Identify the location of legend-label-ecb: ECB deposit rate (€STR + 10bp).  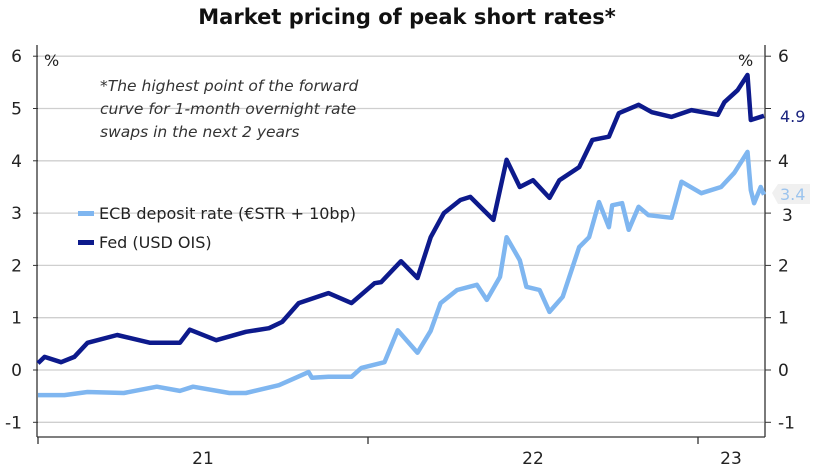
(227, 213).